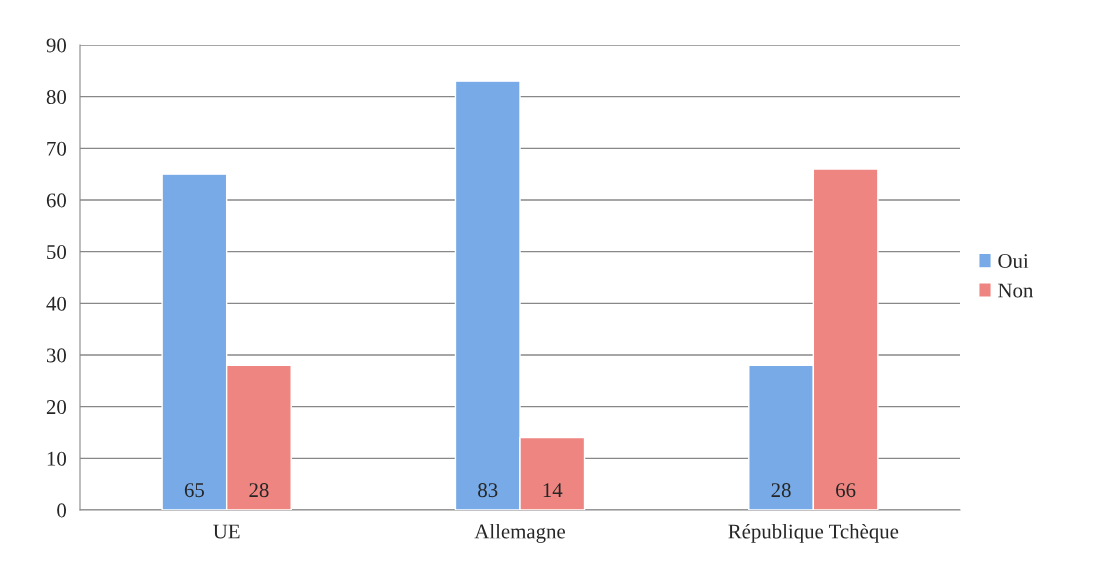  Describe the element at coordinates (56, 45) in the screenshot. I see `y-tick-label: 90` at that location.